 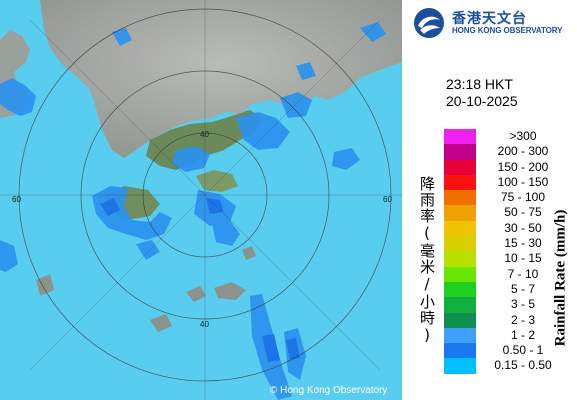 What do you see at coordinates (482, 101) in the screenshot?
I see `timestamp-date: 20-10-2025` at bounding box center [482, 101].